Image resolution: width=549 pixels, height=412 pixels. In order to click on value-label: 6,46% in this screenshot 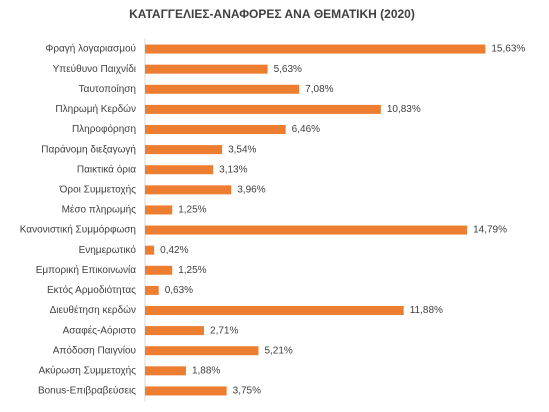, I will do `click(306, 129)`.